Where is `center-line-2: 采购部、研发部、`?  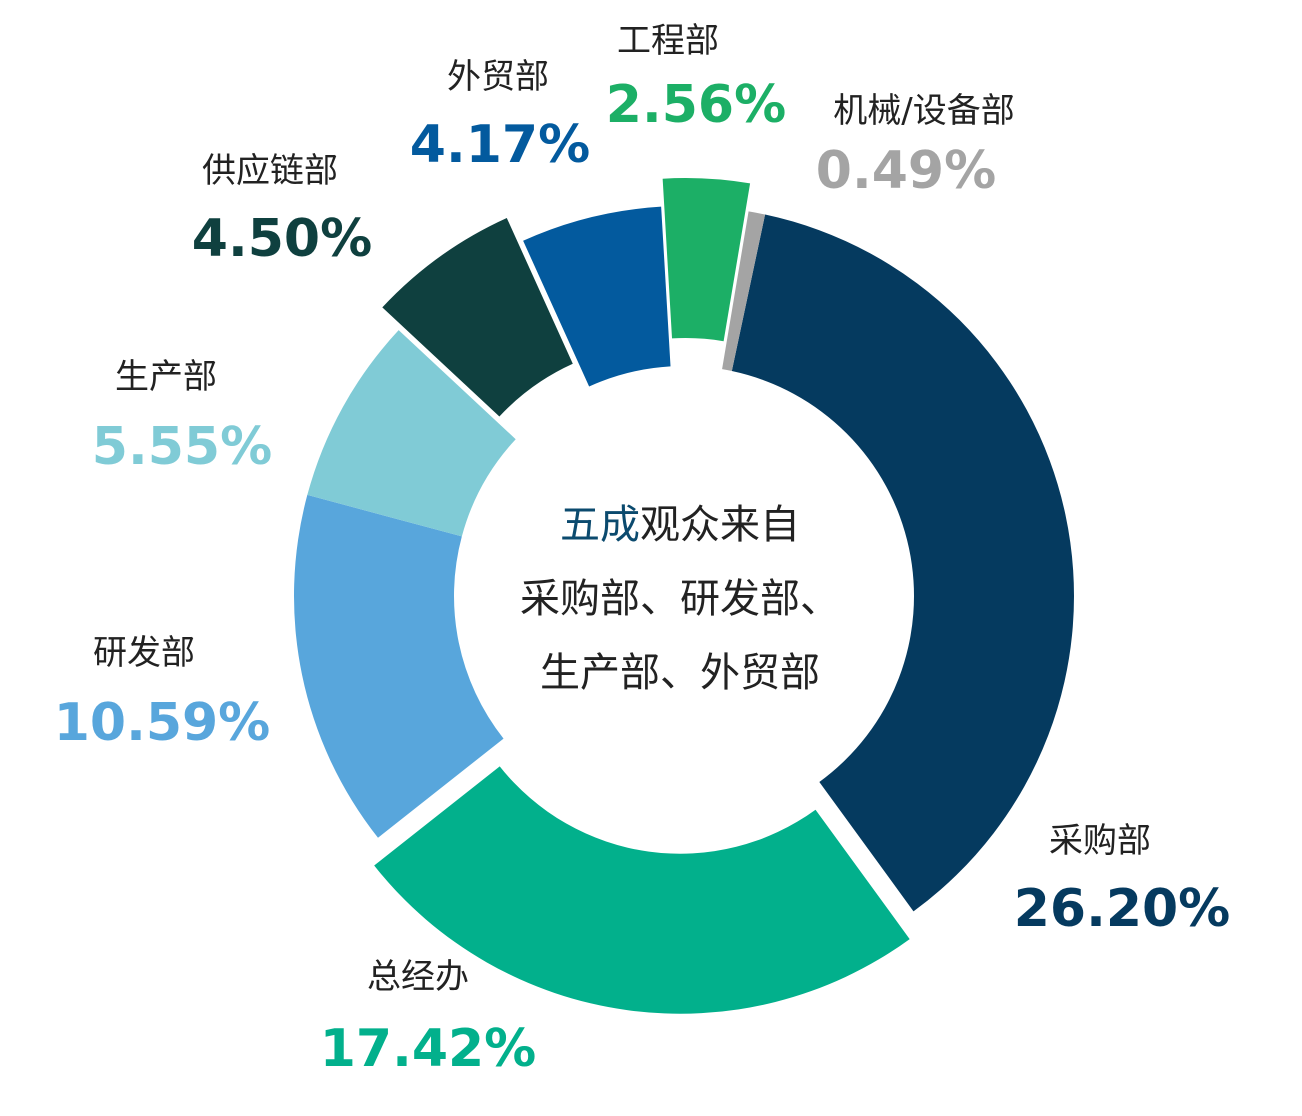
center-line-2: 采购部、研发部、 is located at coordinates (680, 599).